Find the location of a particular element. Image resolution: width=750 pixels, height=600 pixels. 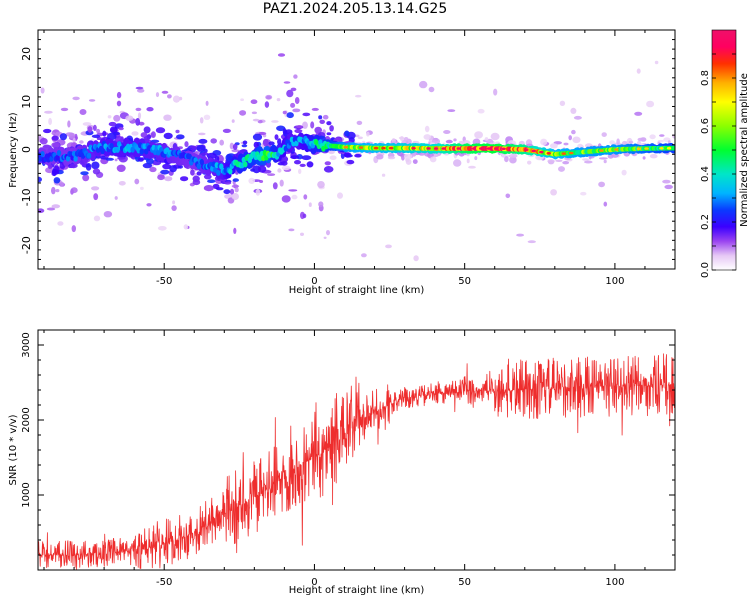

snr-x-tick-label: 50 is located at coordinates (464, 582).